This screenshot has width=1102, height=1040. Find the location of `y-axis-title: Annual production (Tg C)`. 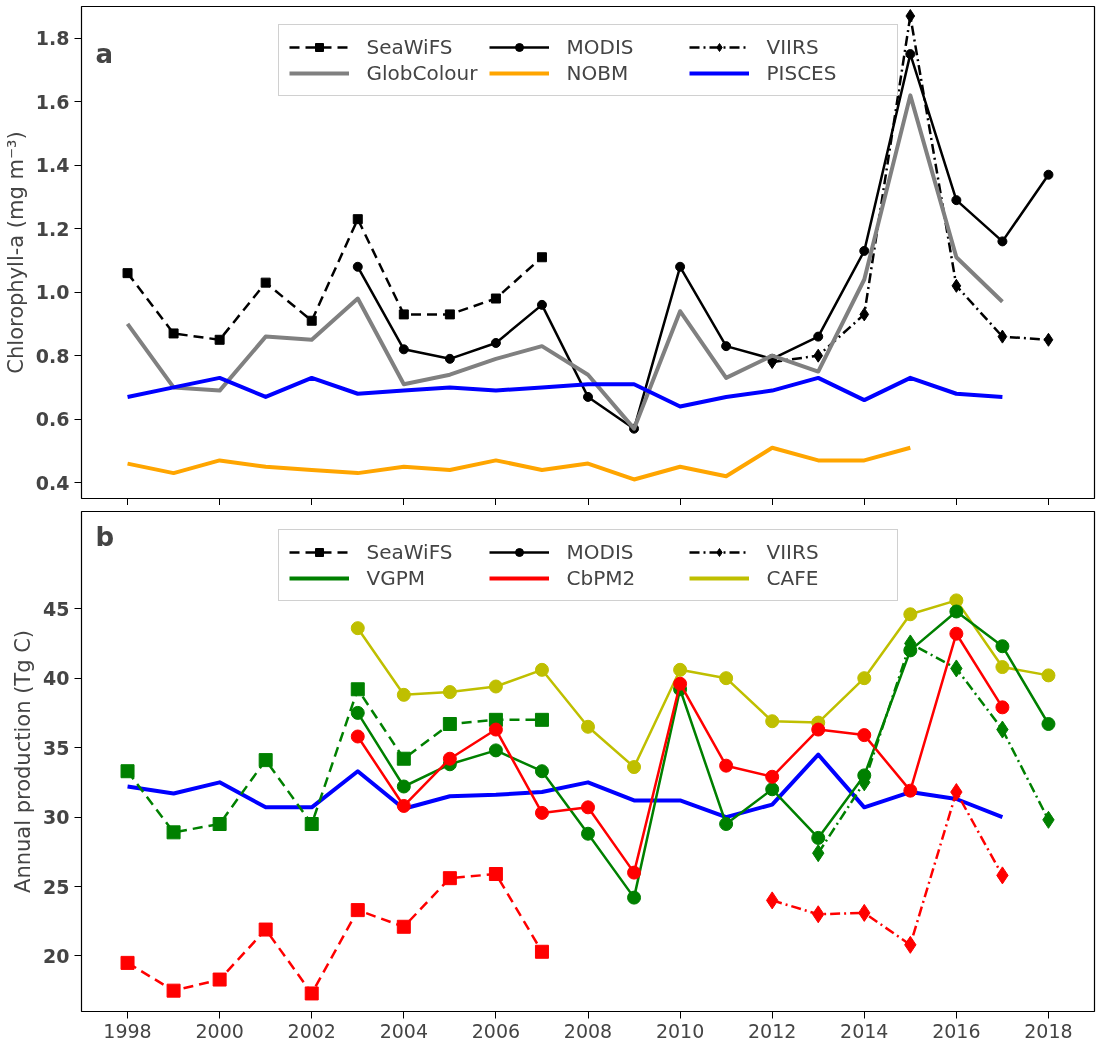

y-axis-title: Annual production (Tg C) is located at coordinates (23, 761).